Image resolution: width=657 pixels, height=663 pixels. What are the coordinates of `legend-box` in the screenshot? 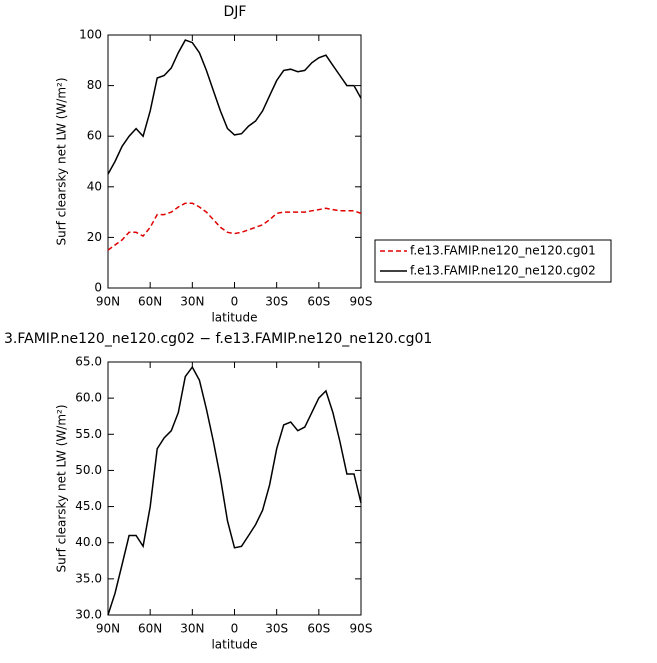 It's located at (493, 261).